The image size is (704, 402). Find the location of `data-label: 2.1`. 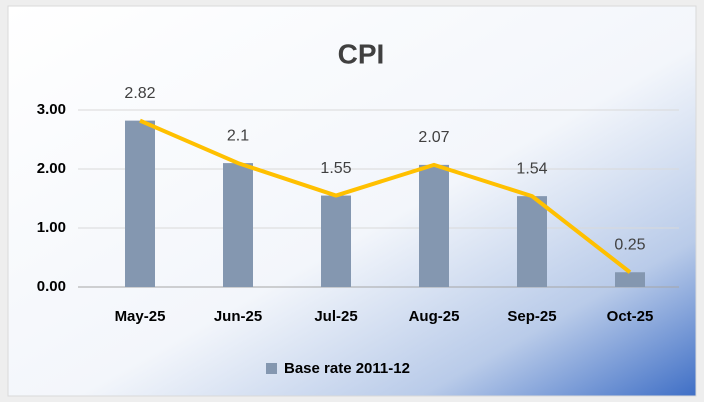

data-label: 2.1 is located at coordinates (238, 135).